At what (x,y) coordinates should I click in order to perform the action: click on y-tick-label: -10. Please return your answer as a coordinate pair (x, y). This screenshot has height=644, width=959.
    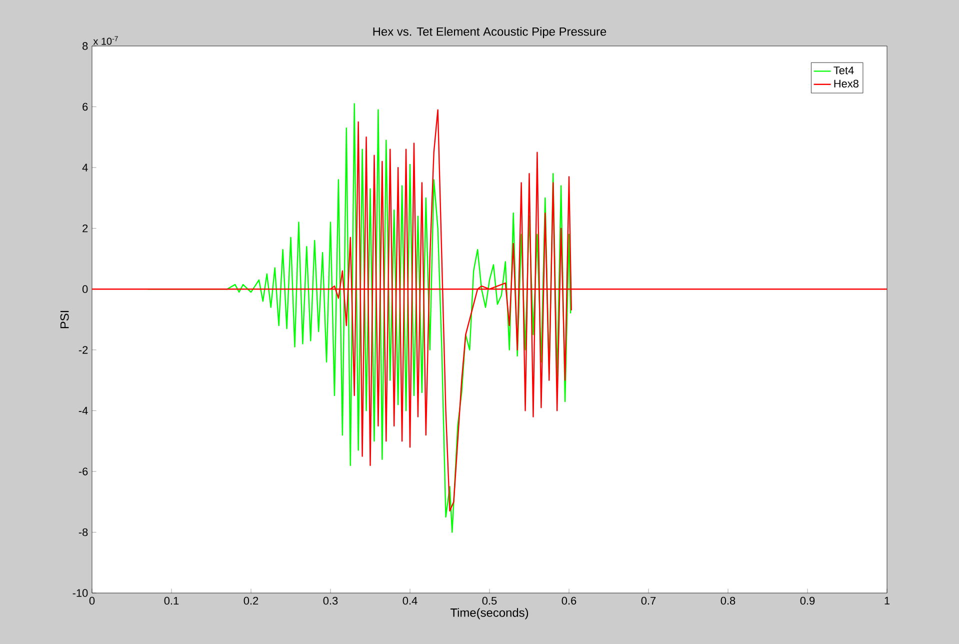
    Looking at the image, I should click on (80, 593).